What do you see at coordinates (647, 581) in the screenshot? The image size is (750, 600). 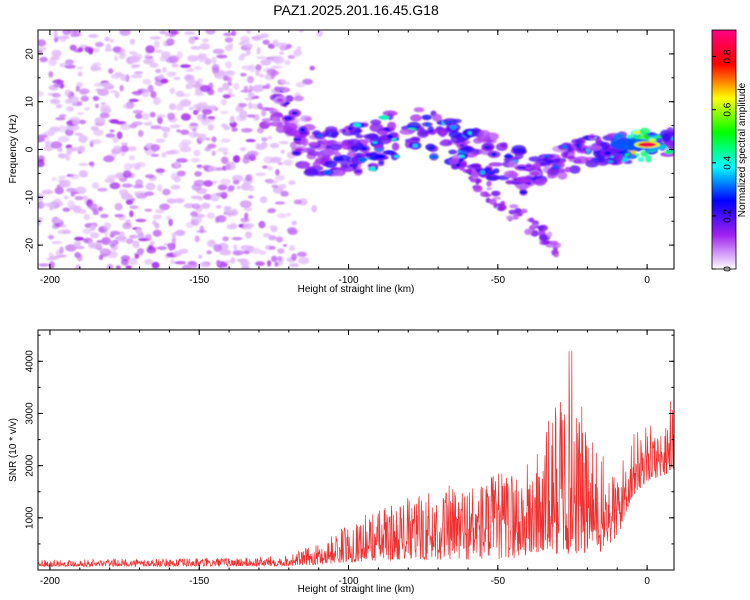 I see `x-tick-label: 0` at bounding box center [647, 581].